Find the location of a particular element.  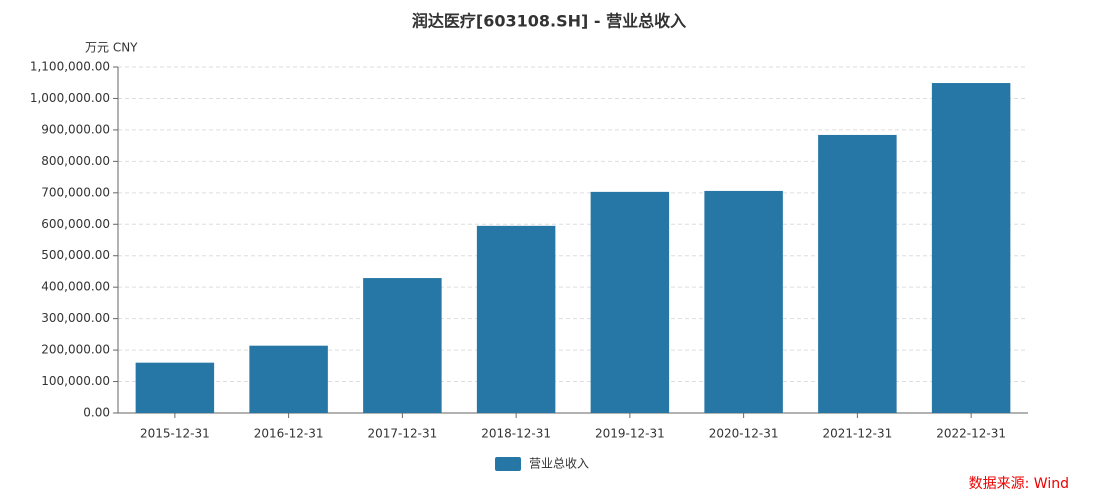

y-tick-label: 0.00 is located at coordinates (96, 413).